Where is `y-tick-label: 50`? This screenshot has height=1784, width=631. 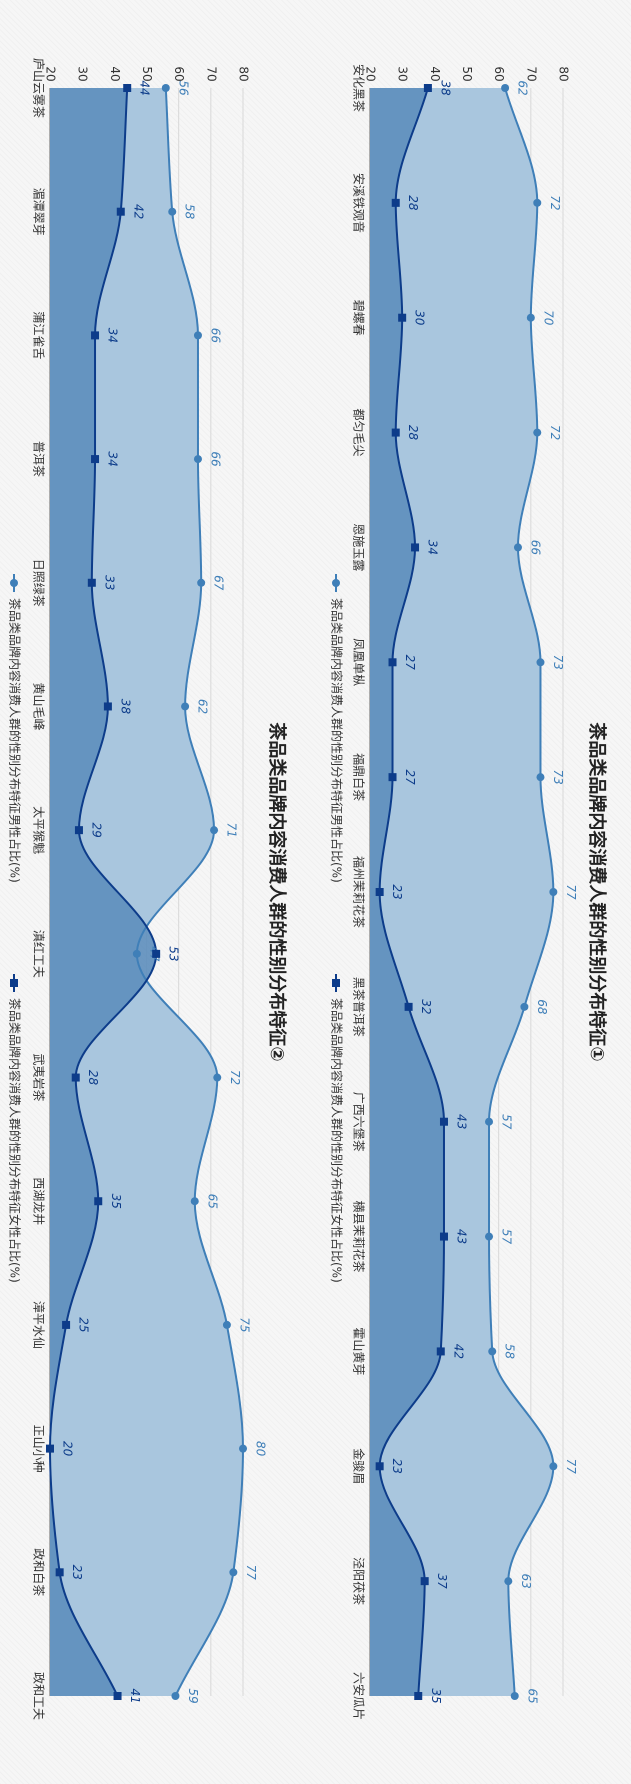
y-tick-label: 50 is located at coordinates (467, 73).